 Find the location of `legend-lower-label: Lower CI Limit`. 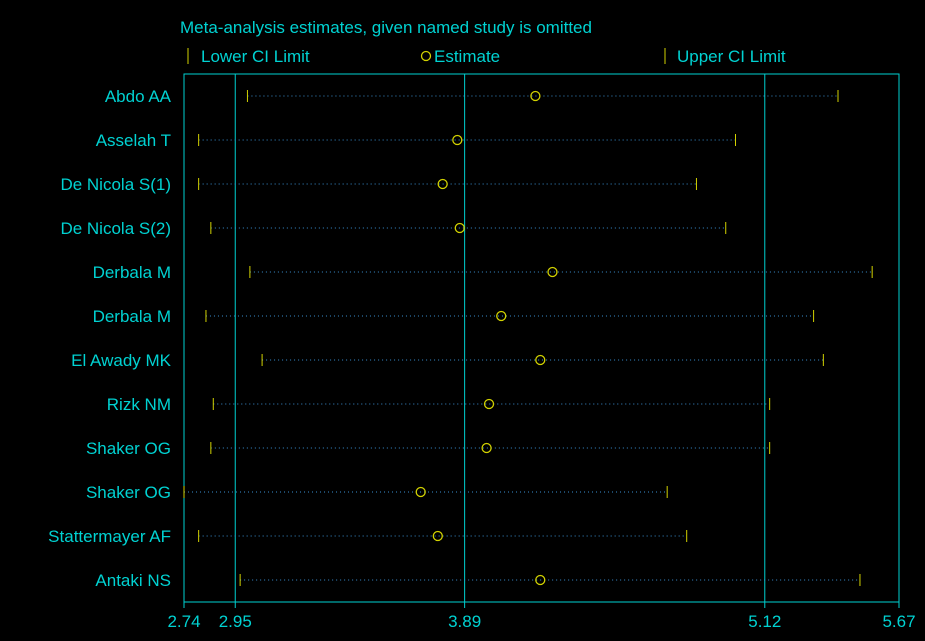

legend-lower-label: Lower CI Limit is located at coordinates (255, 56).